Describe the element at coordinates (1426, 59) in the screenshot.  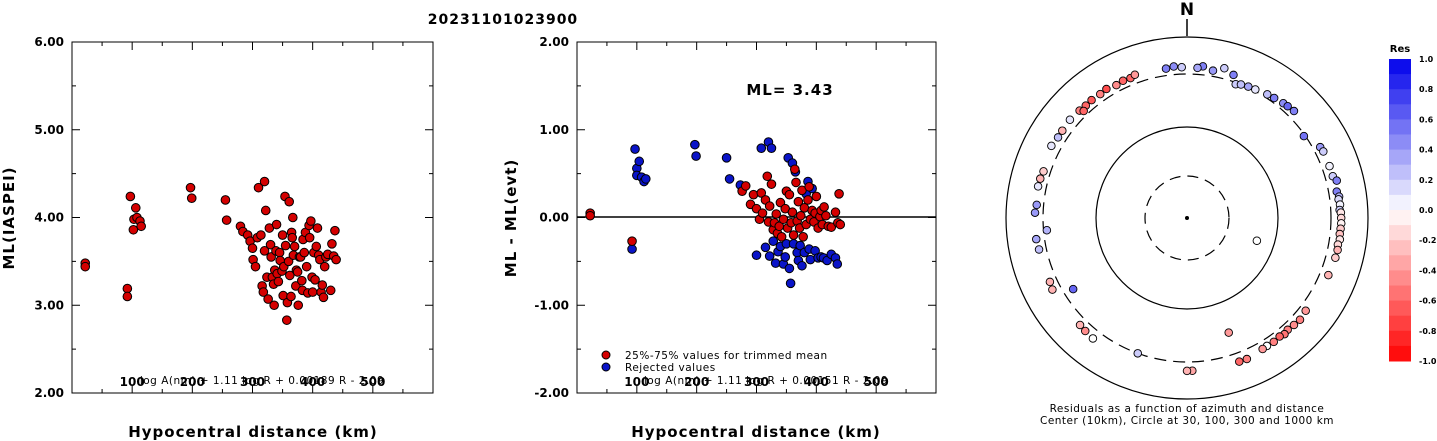
I see `colorbar-tick-label: 1.0` at that location.